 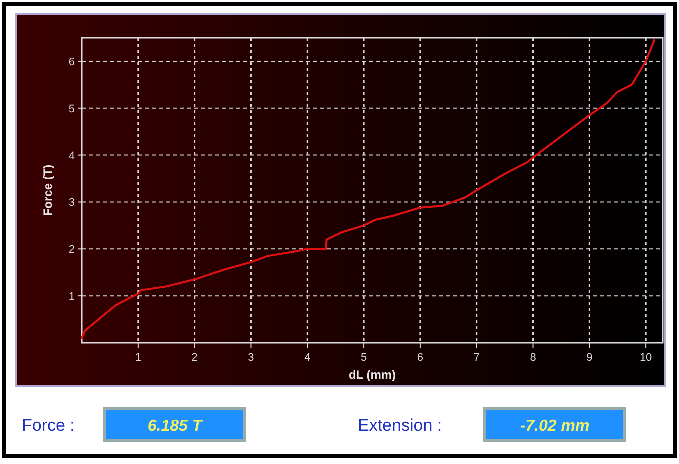 I want to click on text: Extension :, so click(x=400, y=425).